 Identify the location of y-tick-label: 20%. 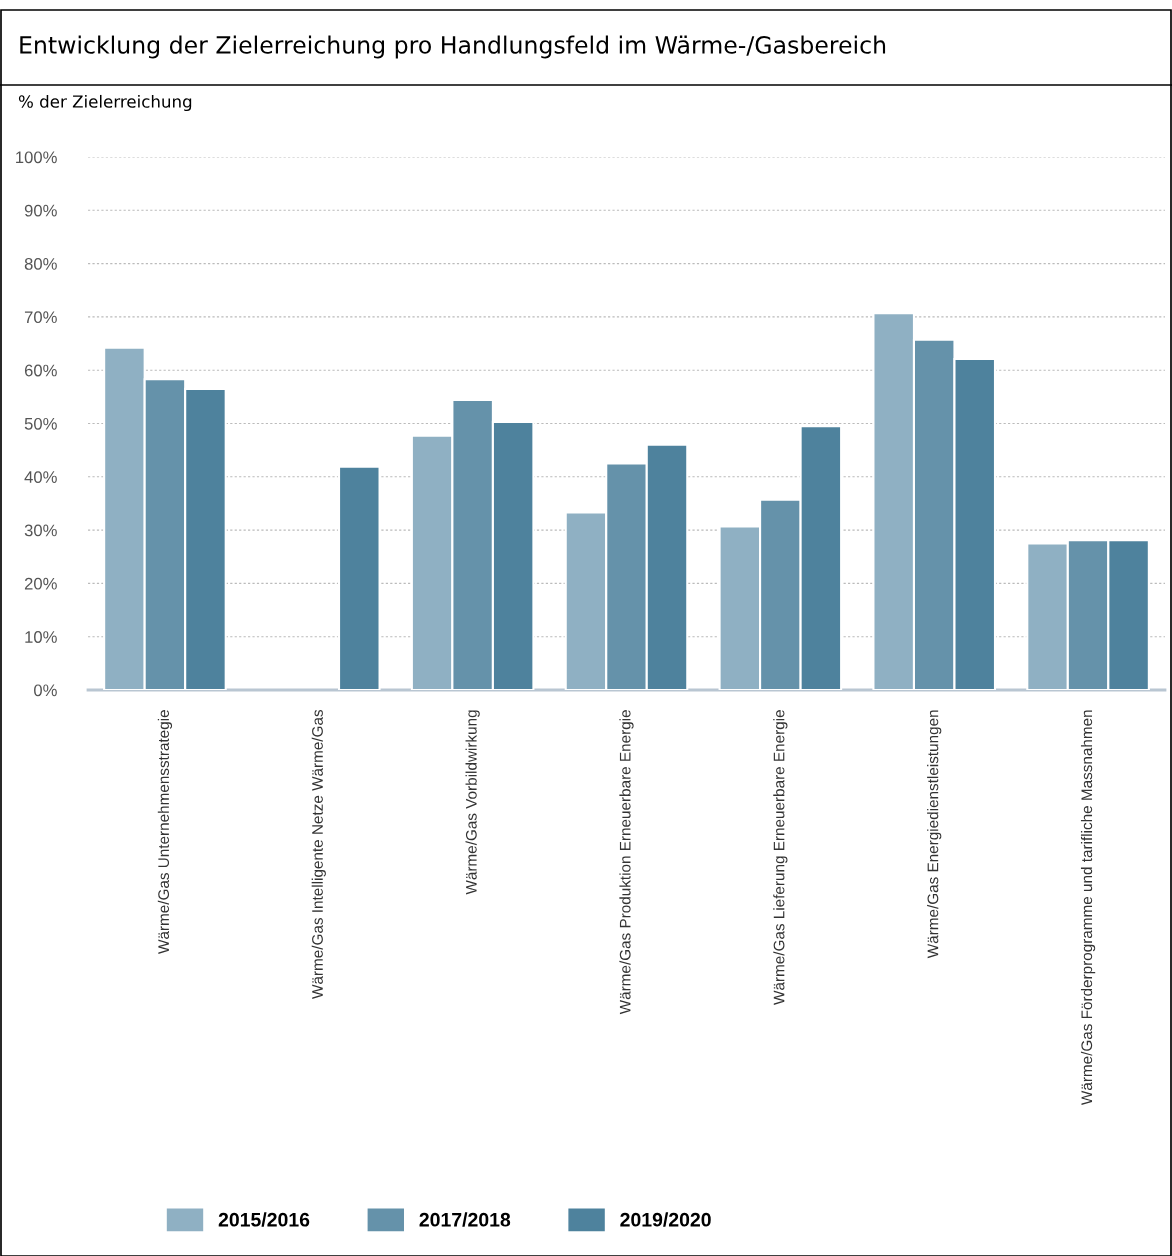
(40, 583).